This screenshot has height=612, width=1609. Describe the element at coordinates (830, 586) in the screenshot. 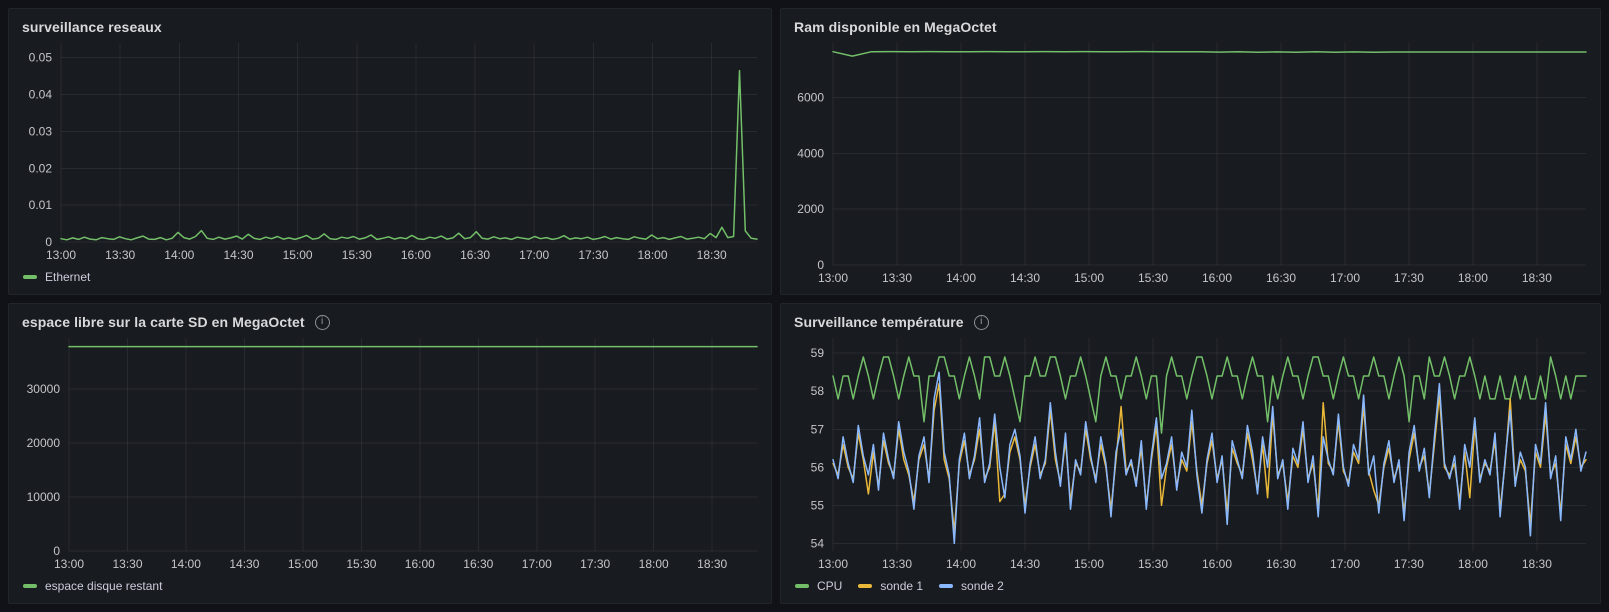

I see `legend-label: CPU` at that location.